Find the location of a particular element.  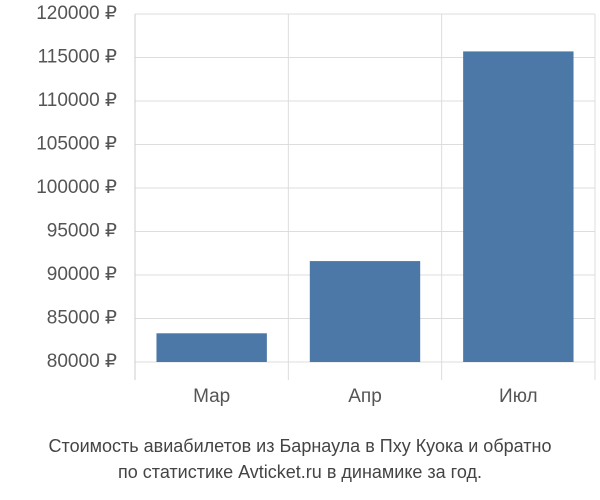

y-tick-label: 90000 ₽ is located at coordinates (82, 274).